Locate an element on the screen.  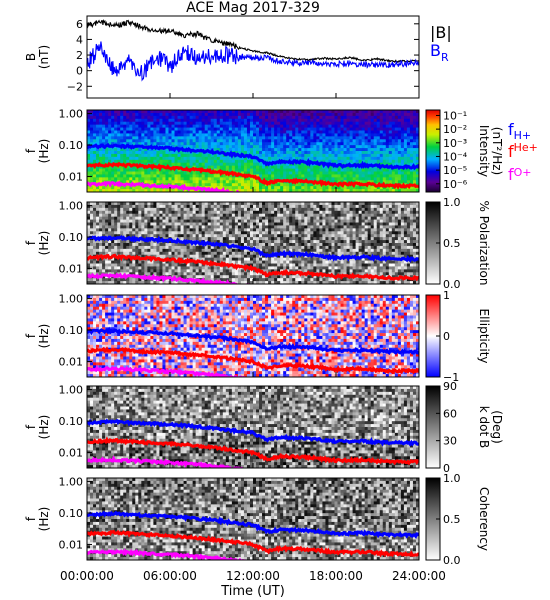
coherency-colorbar-label: Coherency is located at coordinates (484, 519).